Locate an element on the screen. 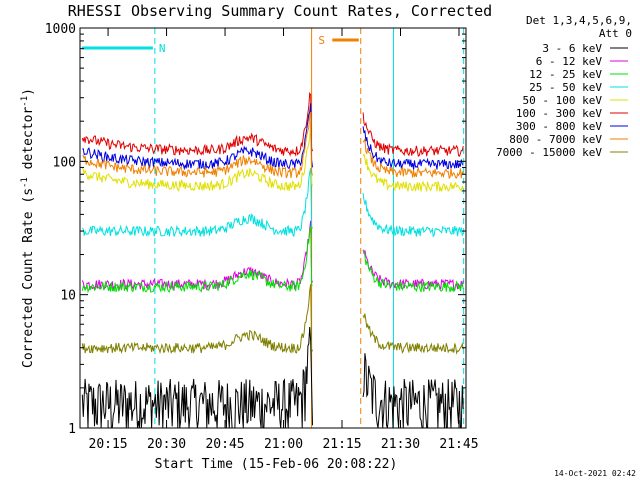 The height and width of the screenshot is (480, 640). y-tick-label: 1000 is located at coordinates (60, 29).